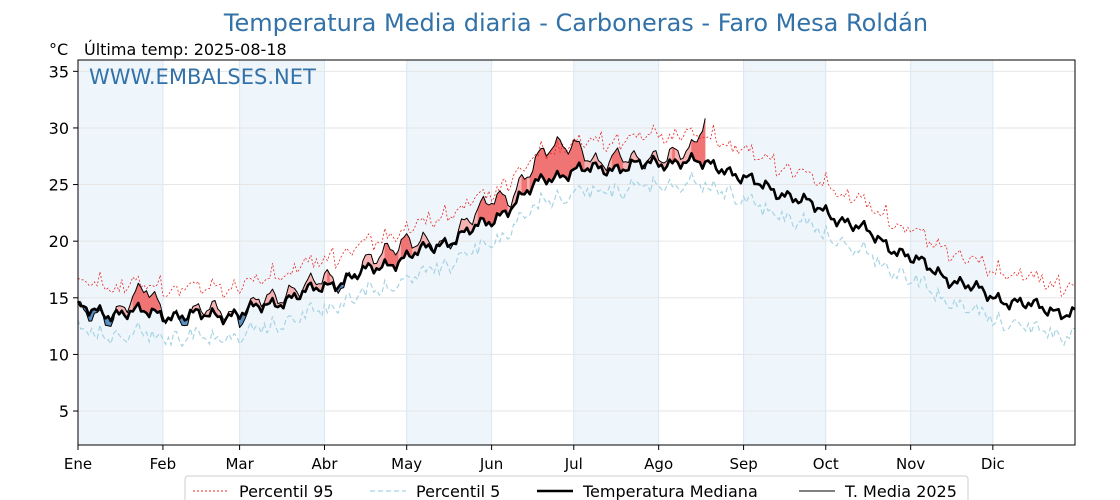  I want to click on legend-p5-label: Percentil 5, so click(458, 491).